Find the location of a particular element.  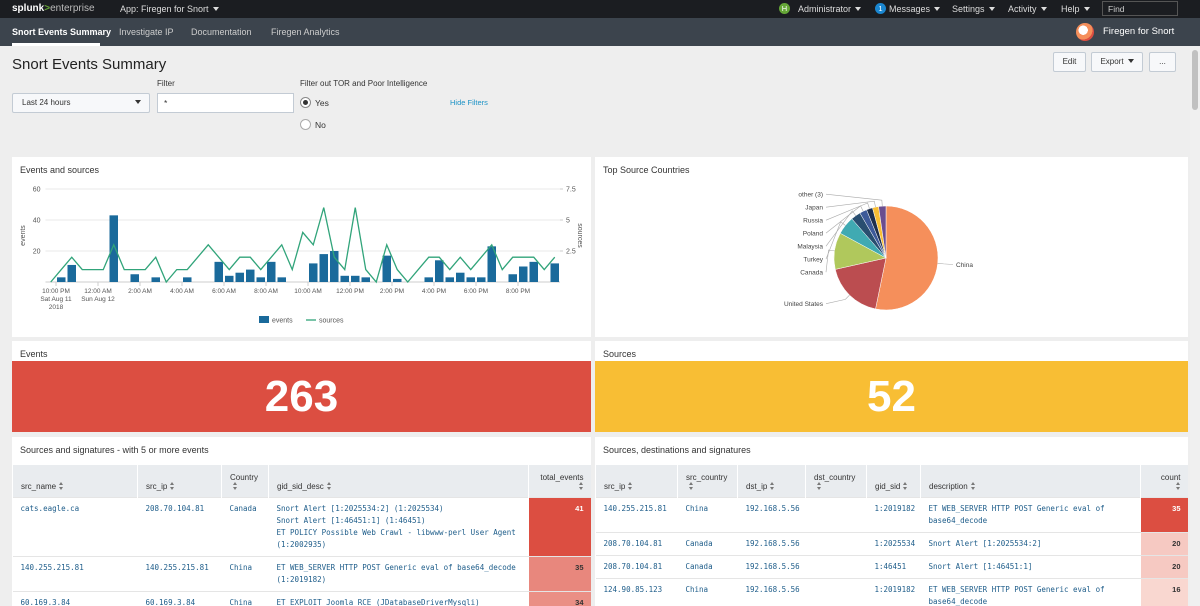

pie-label: Poland is located at coordinates (813, 234).